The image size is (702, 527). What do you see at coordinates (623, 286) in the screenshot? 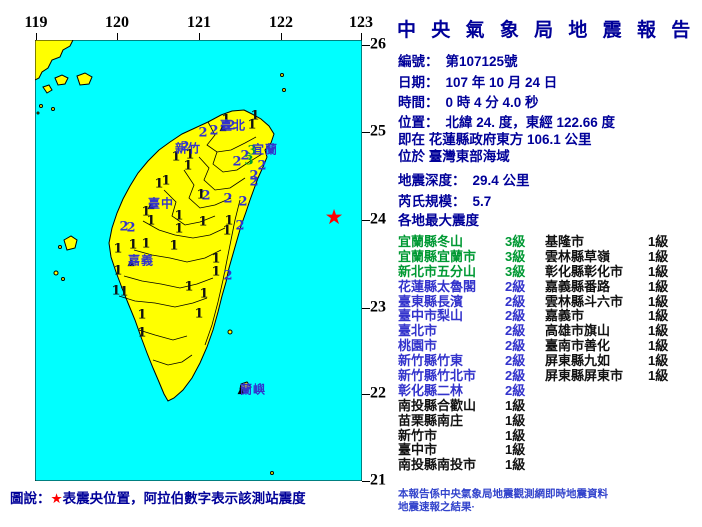
I see `station-row: 嘉義縣番路 1級` at bounding box center [623, 286].